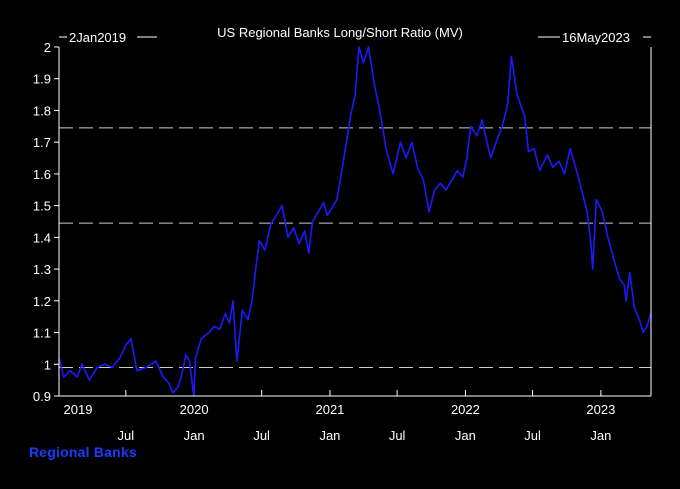  Describe the element at coordinates (42, 174) in the screenshot. I see `y-tick-label: 1.6` at that location.